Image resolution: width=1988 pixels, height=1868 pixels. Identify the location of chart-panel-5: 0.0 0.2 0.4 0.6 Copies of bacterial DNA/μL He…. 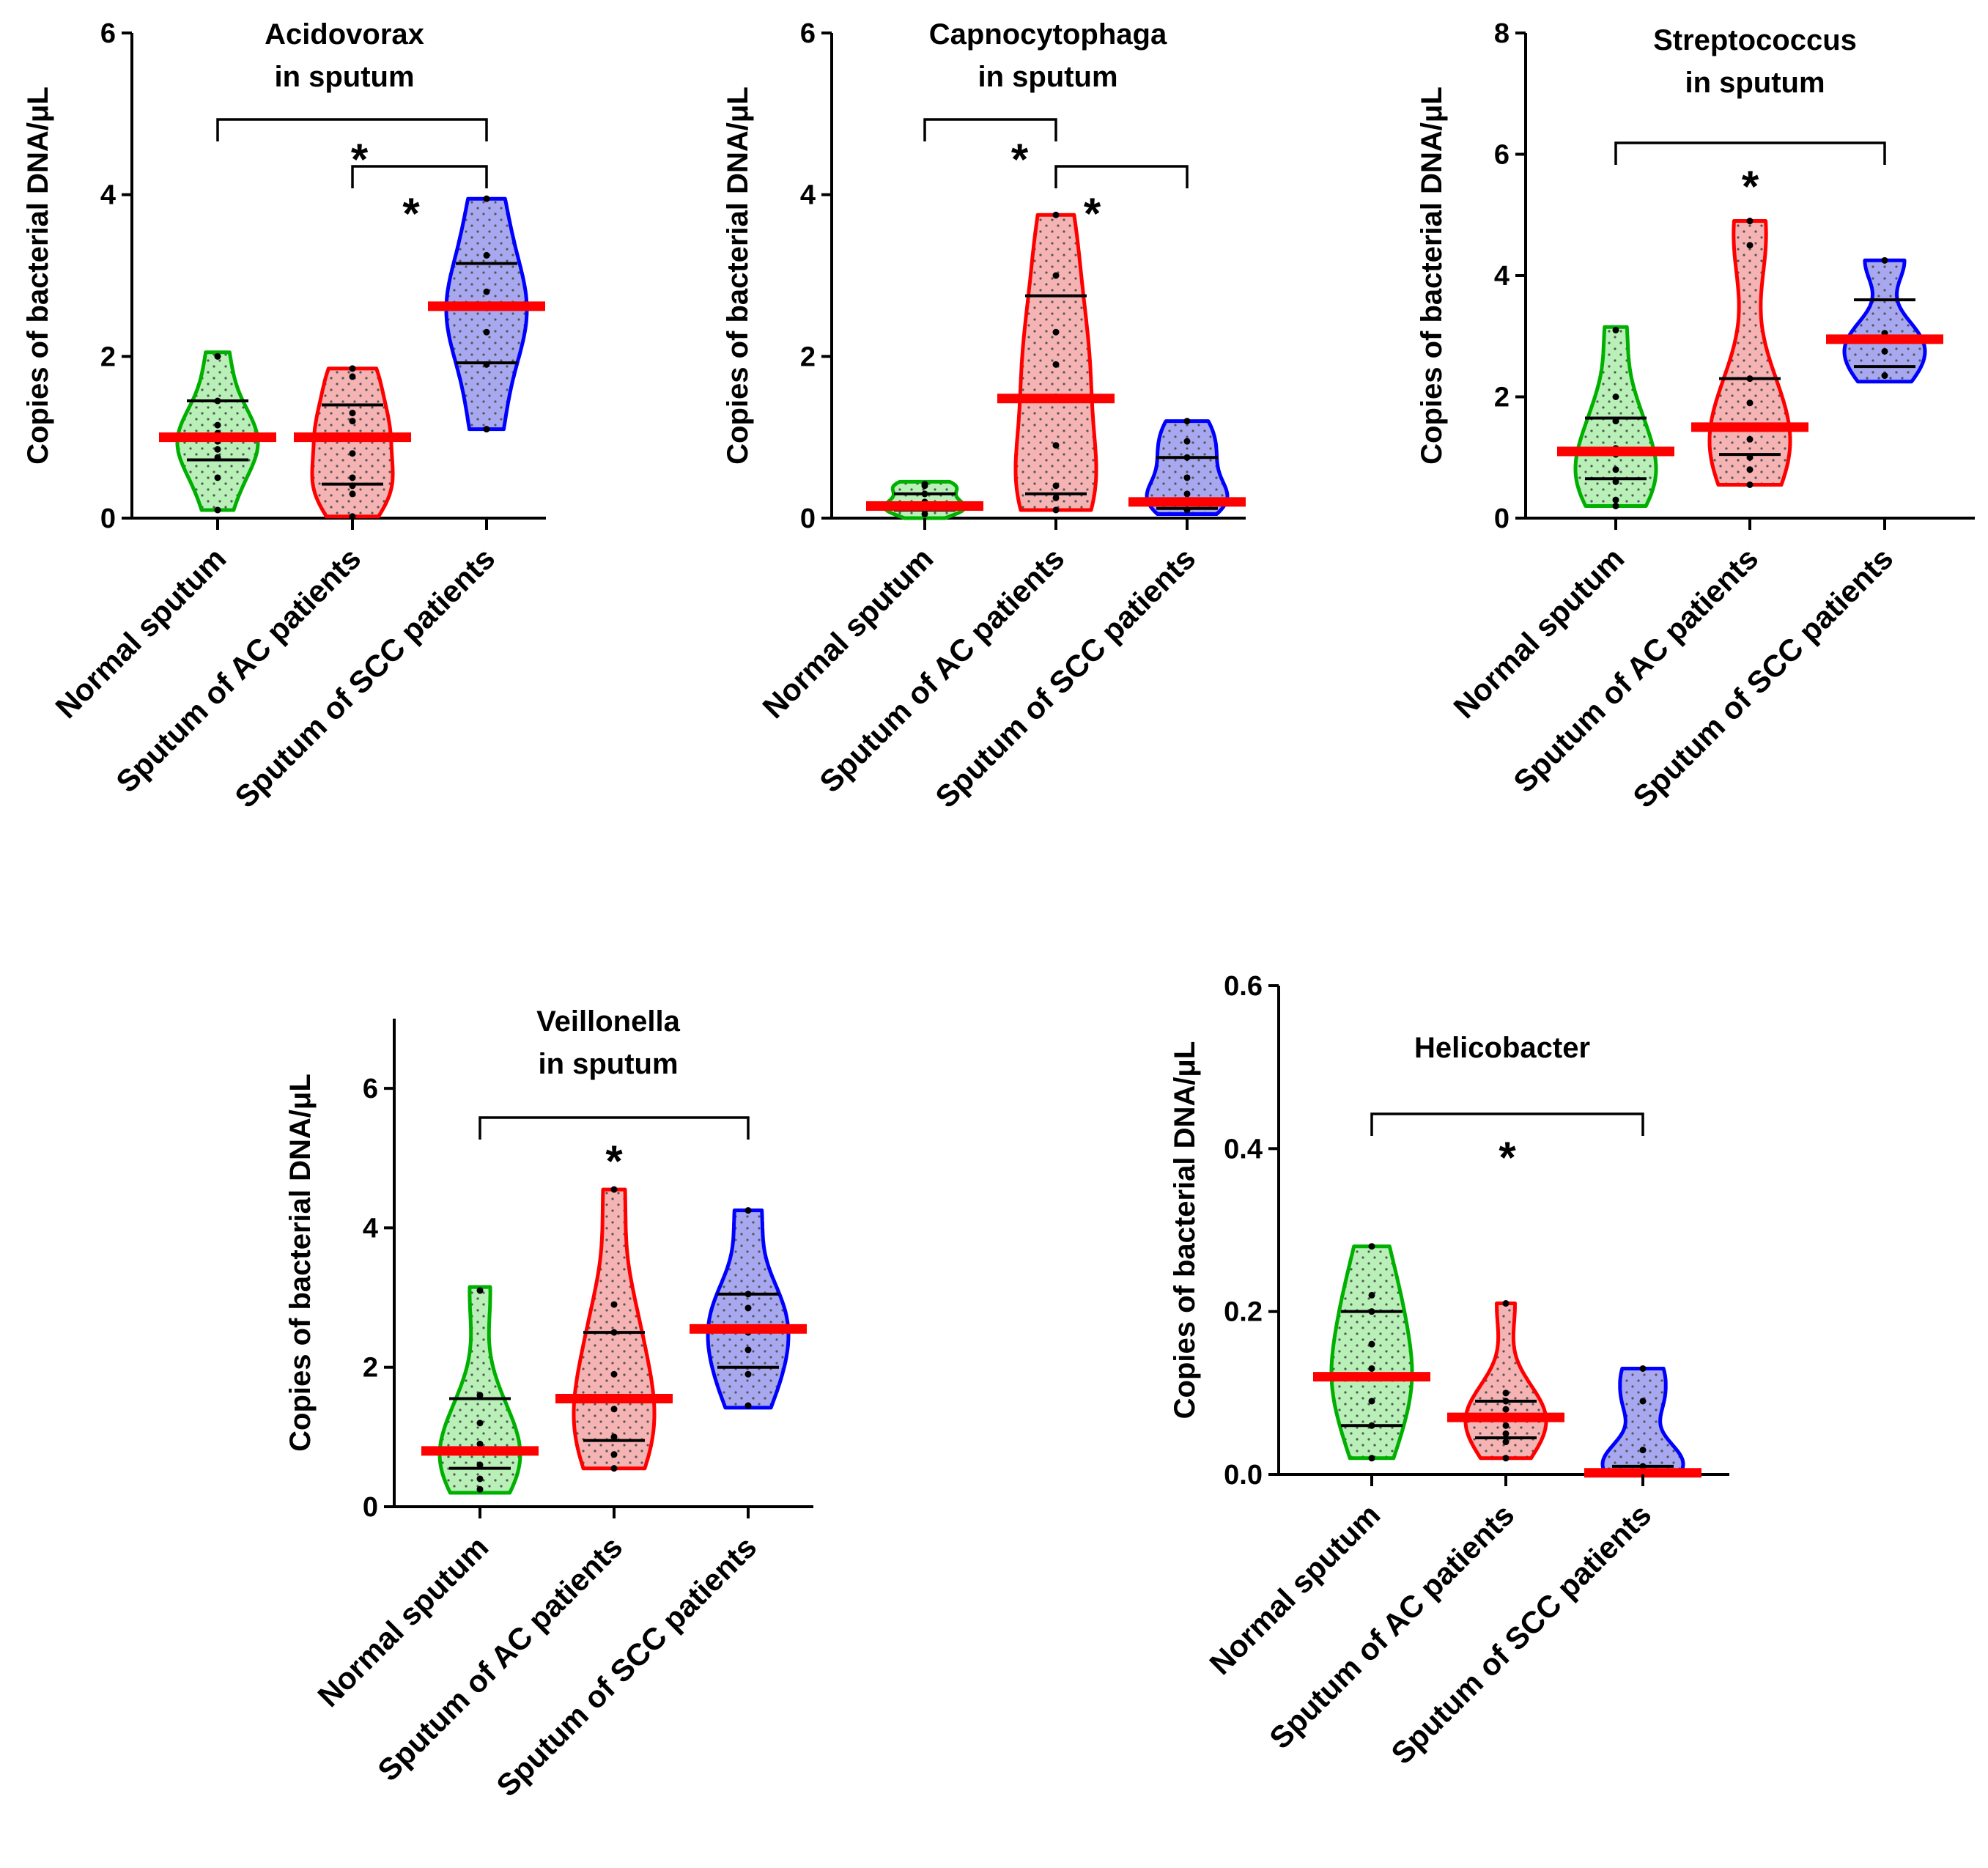
(1449, 1371).